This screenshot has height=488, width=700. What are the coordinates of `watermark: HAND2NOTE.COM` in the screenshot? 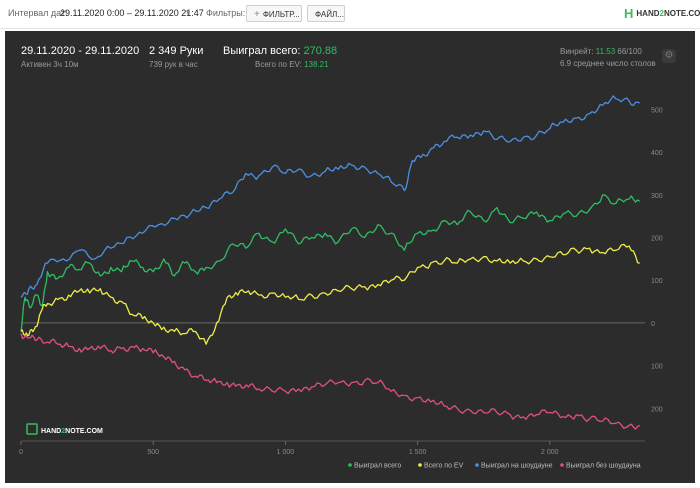 It's located at (64, 429).